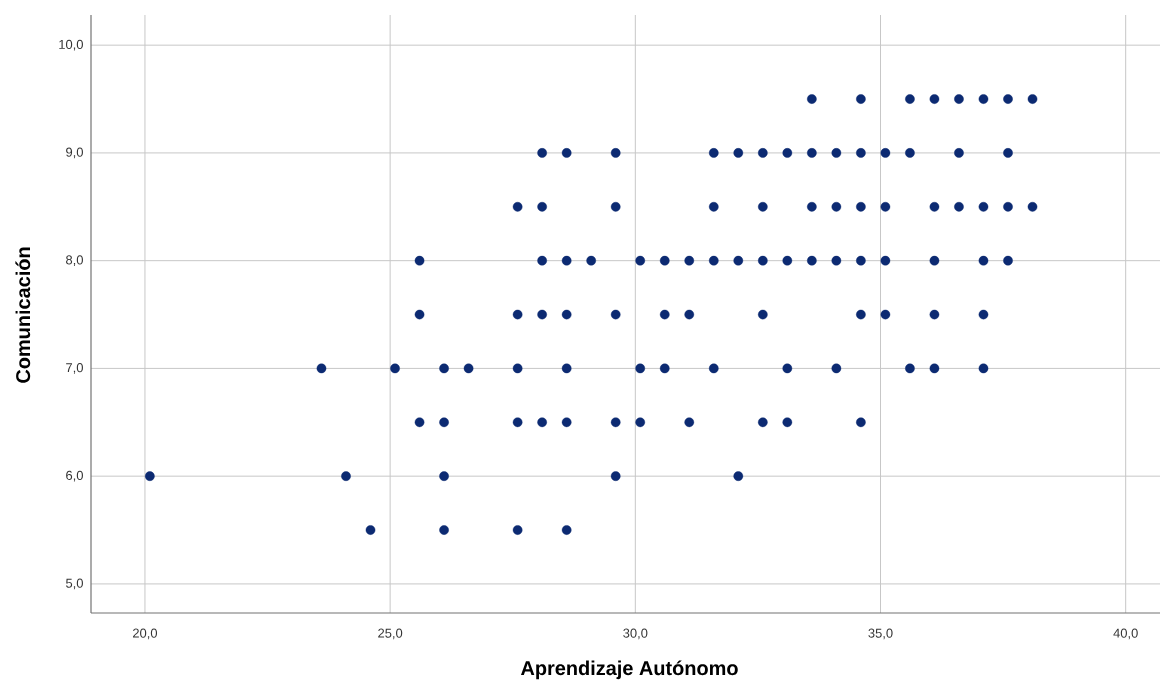 The image size is (1160, 681). What do you see at coordinates (71, 45) in the screenshot?
I see `y-tick-label: 10,0` at bounding box center [71, 45].